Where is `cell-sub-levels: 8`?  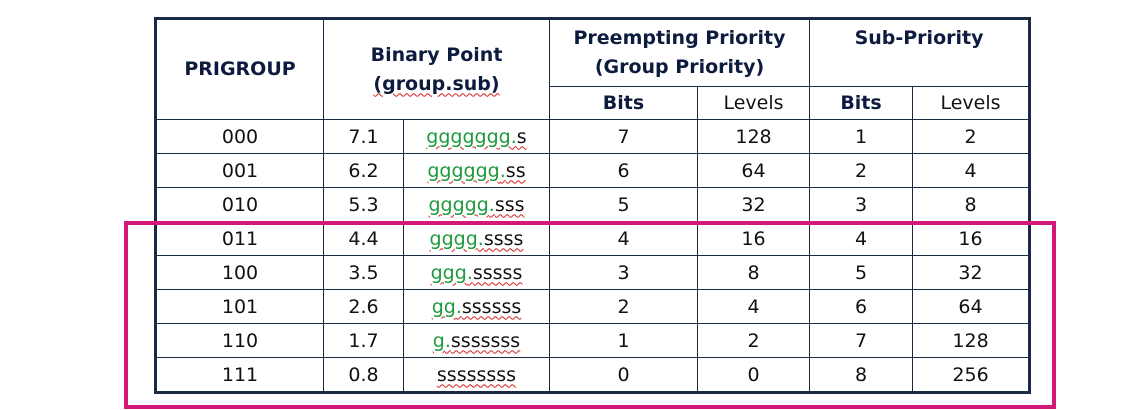 cell-sub-levels: 8 is located at coordinates (971, 205).